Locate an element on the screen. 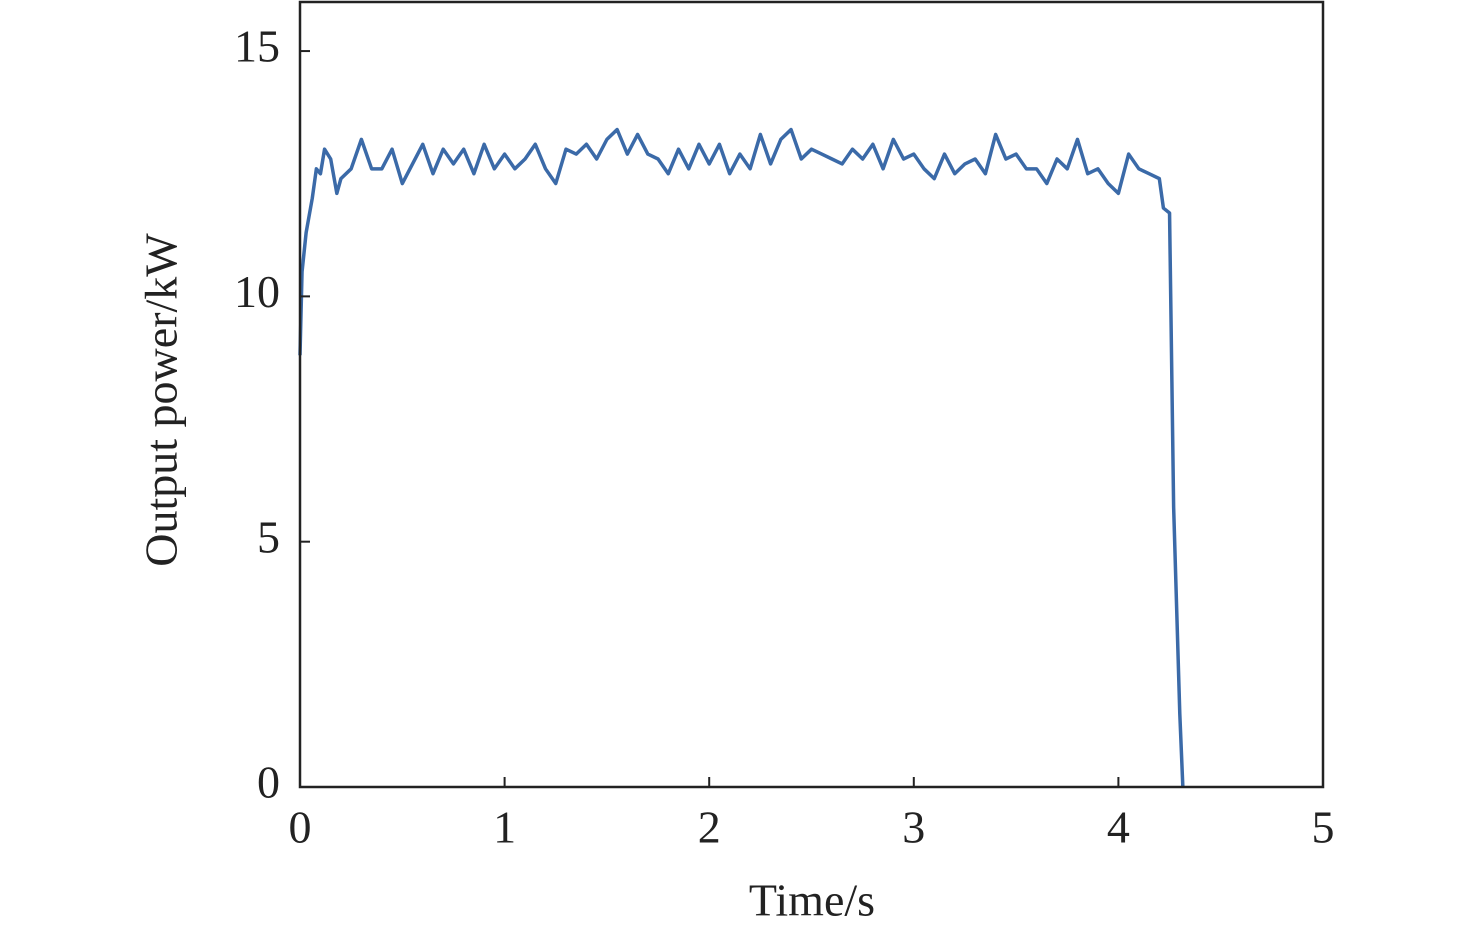  x-tick-label: 2 is located at coordinates (709, 827).